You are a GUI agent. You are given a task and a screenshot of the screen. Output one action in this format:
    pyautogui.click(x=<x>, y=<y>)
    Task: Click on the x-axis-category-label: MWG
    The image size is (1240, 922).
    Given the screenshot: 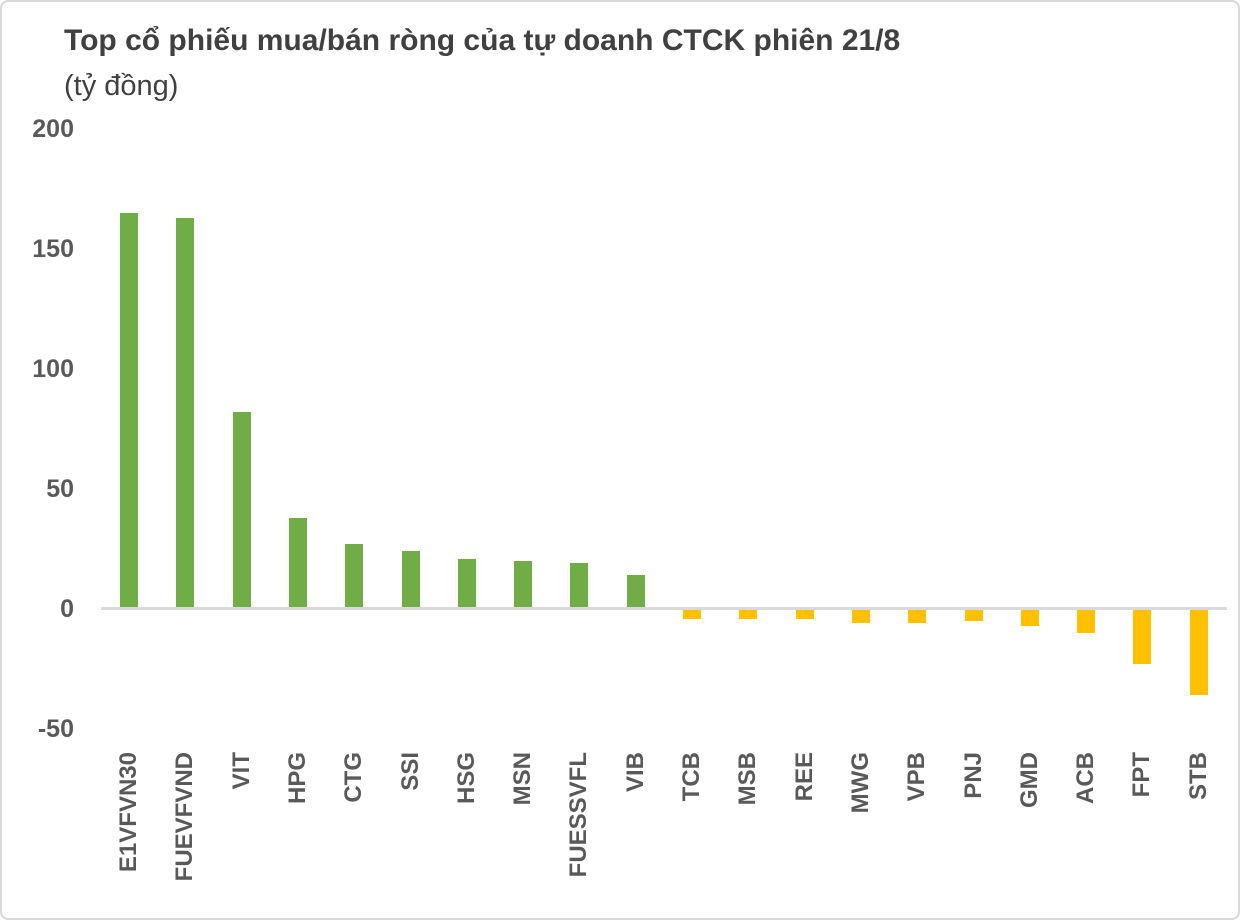 What is the action you would take?
    pyautogui.click(x=860, y=783)
    